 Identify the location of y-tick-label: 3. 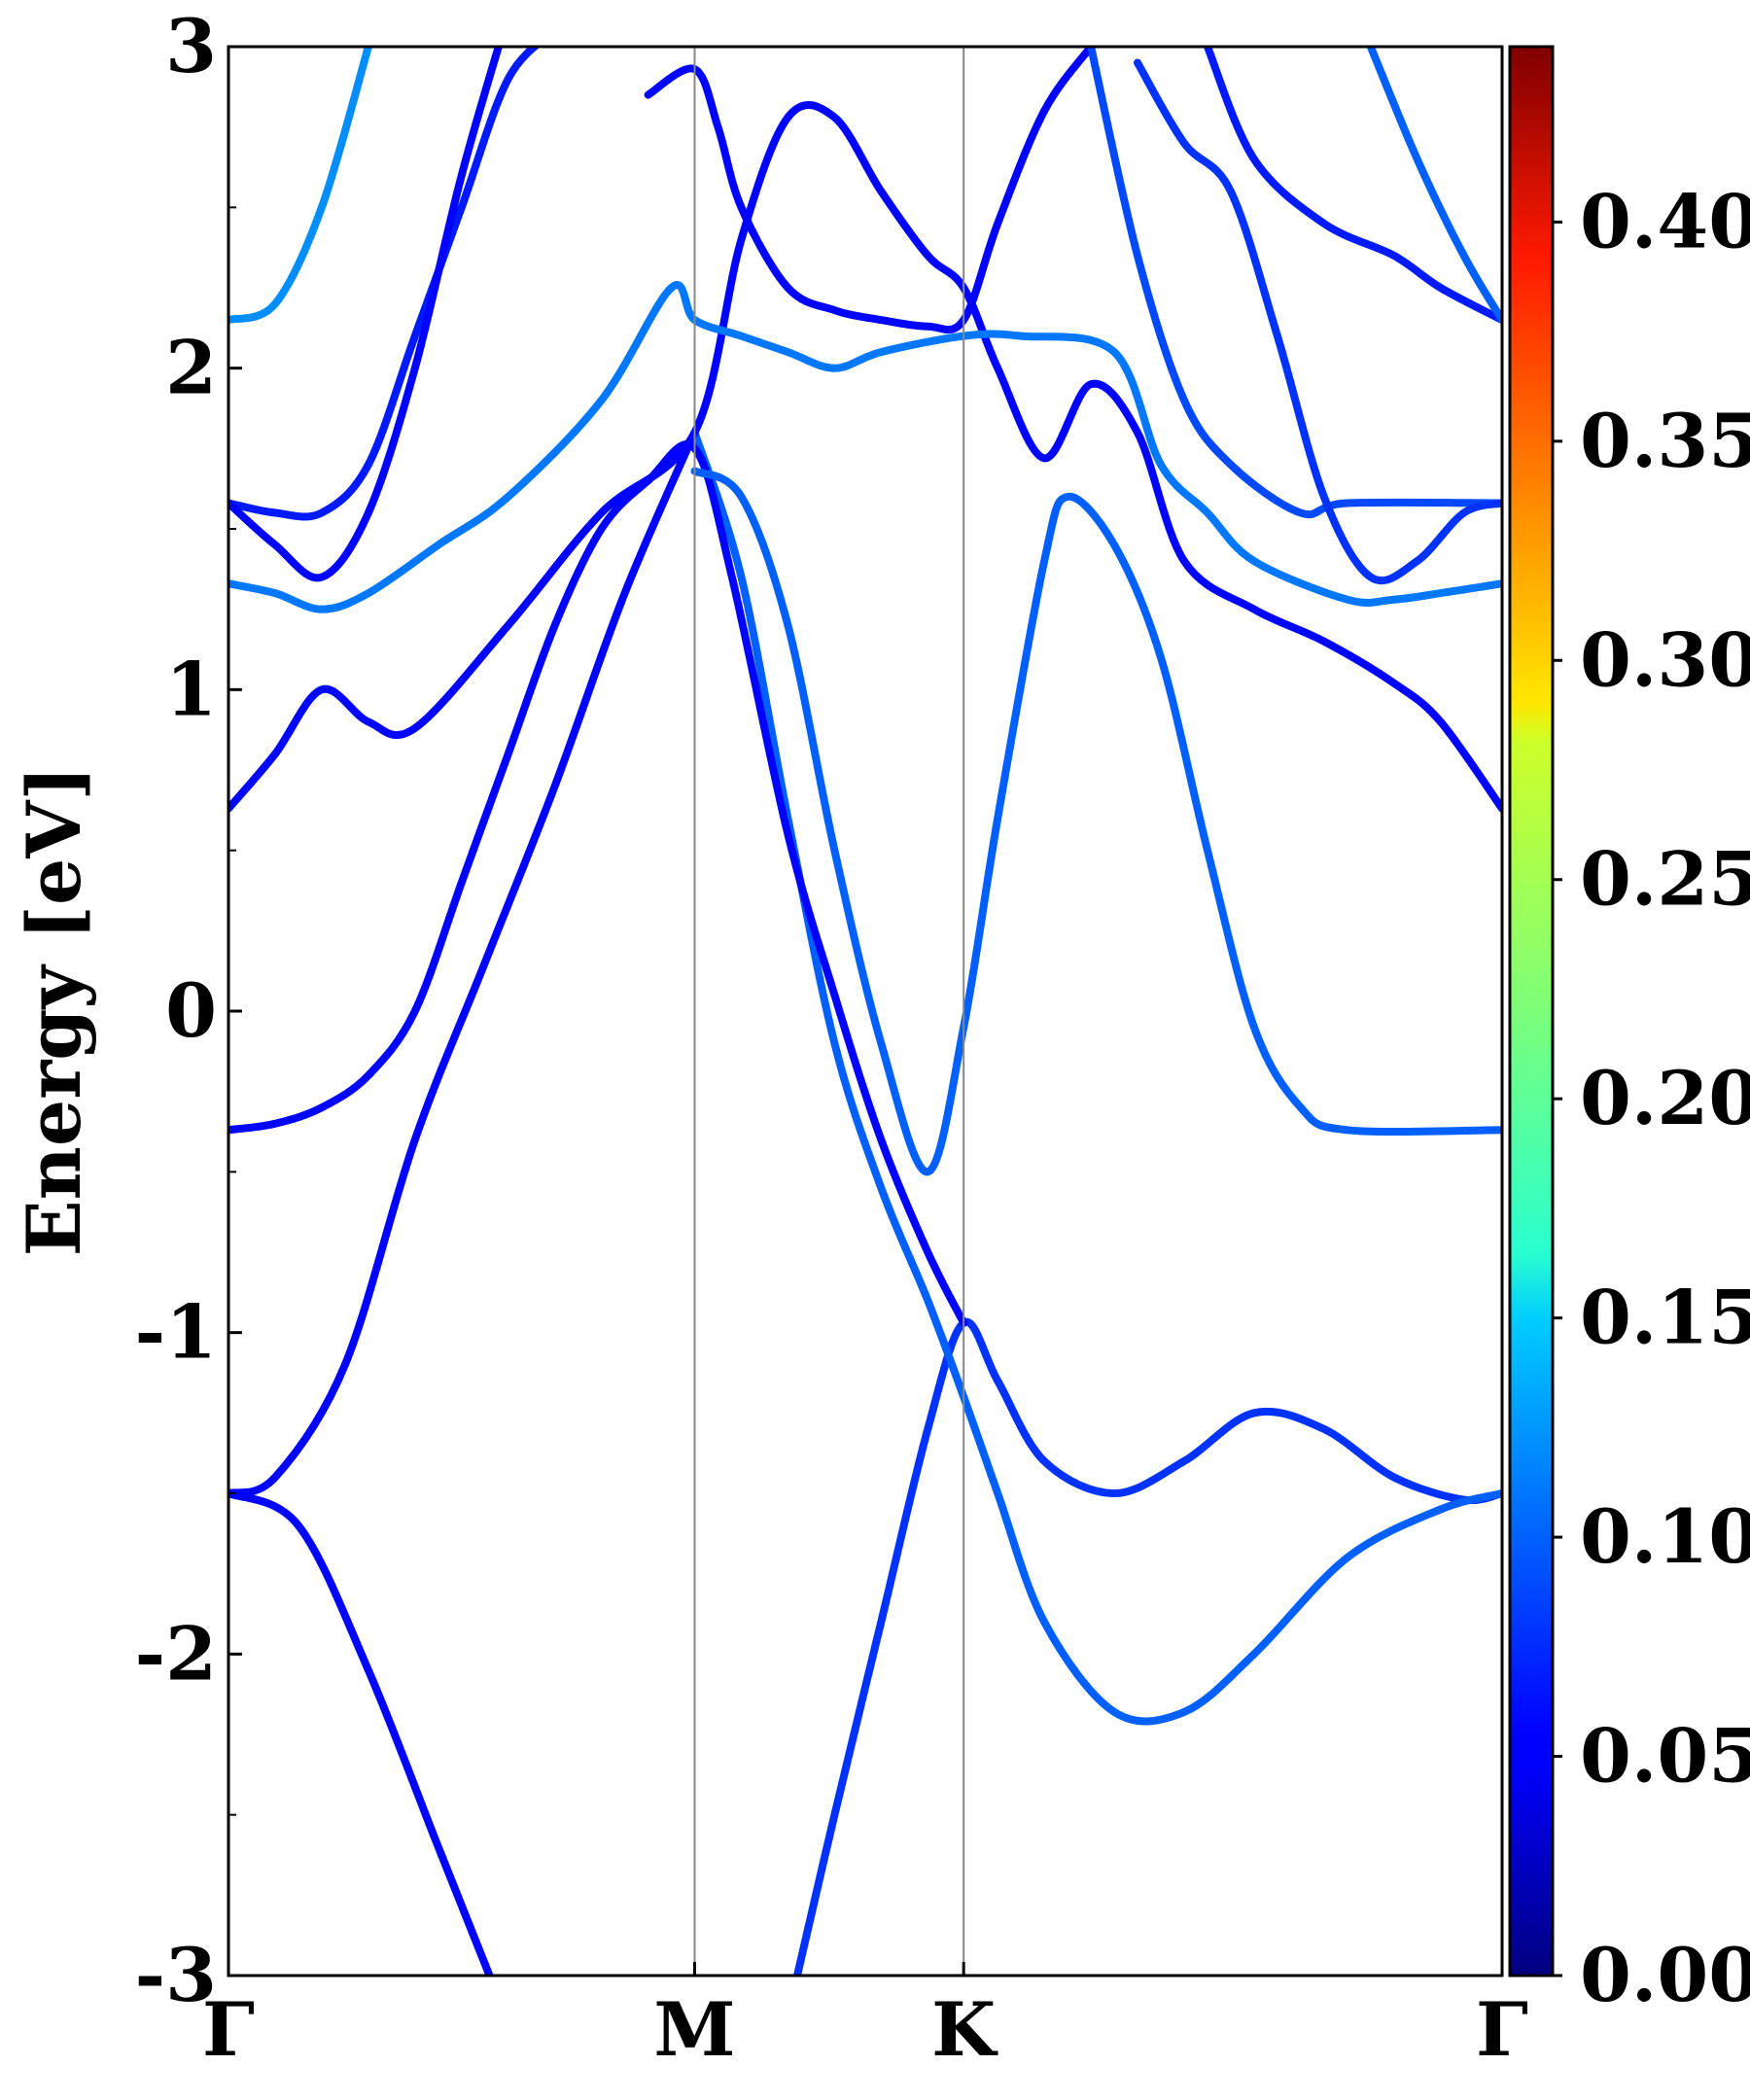
(191, 46).